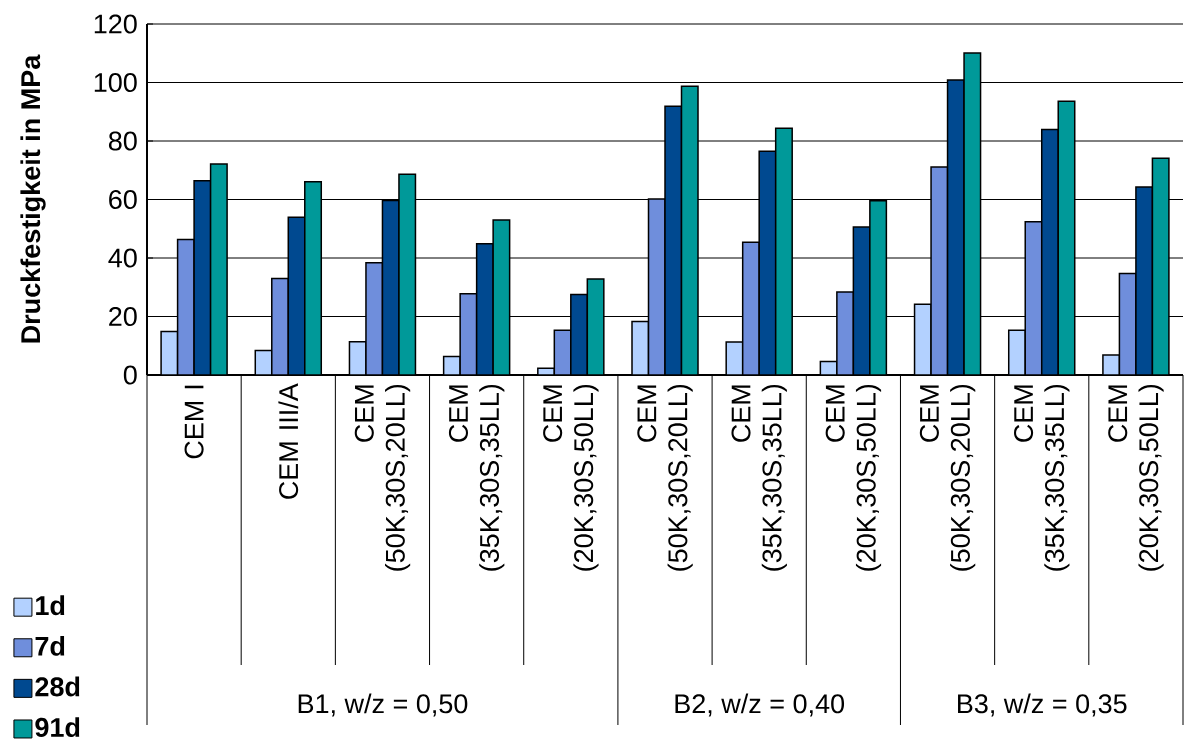  I want to click on legend-label: 28d, so click(57, 686).